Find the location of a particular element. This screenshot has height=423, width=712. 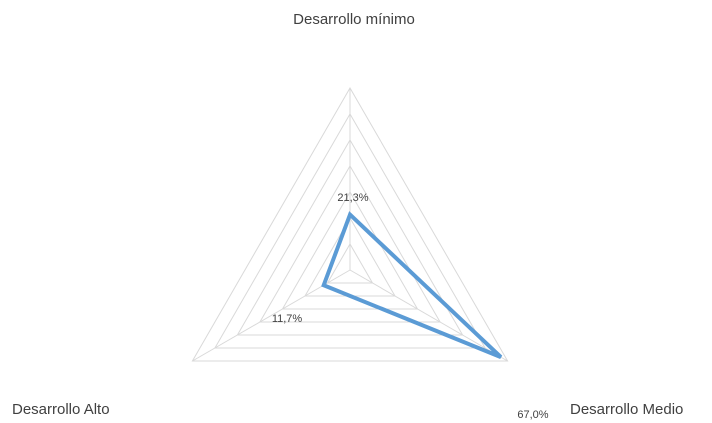

category-label-medio: Desarrollo Medio is located at coordinates (626, 409).